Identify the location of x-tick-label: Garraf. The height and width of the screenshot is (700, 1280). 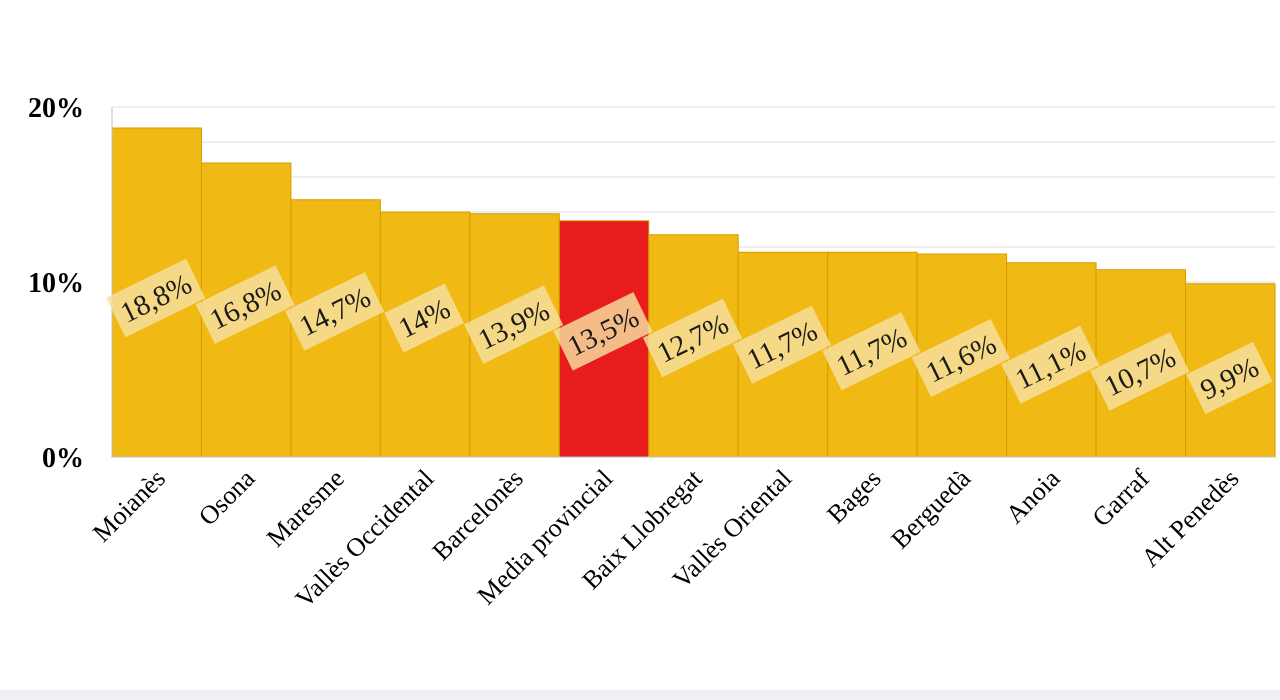
(1121, 498).